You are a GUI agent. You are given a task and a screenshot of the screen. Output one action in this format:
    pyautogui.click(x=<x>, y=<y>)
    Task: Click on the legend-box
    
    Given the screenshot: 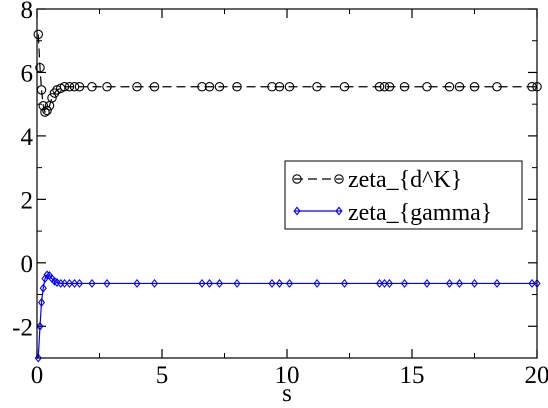 What is the action you would take?
    pyautogui.click(x=403, y=195)
    